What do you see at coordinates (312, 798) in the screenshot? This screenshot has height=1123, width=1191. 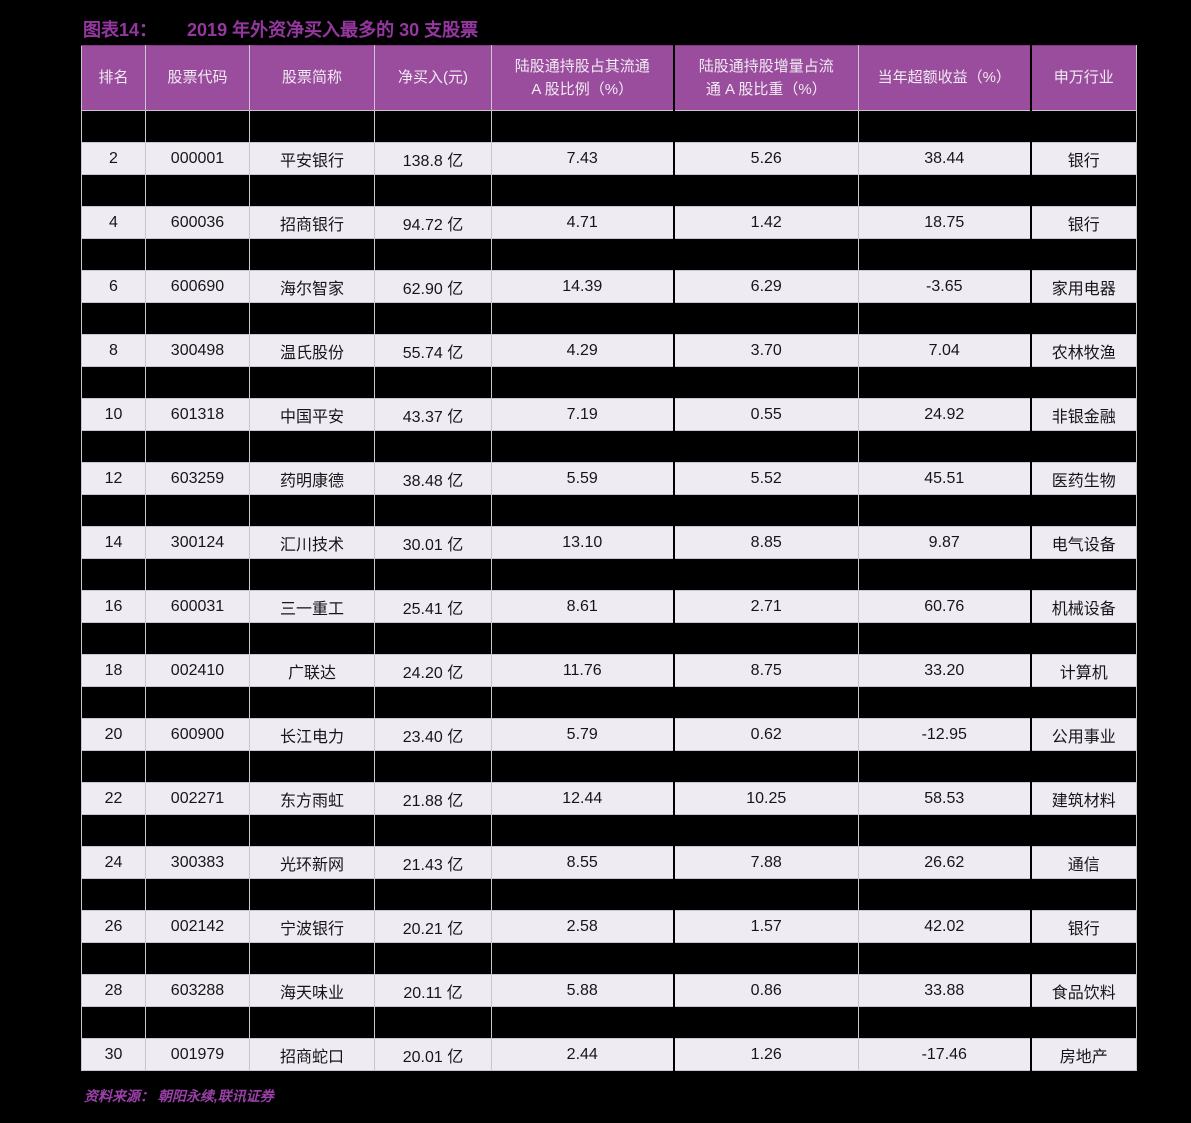 I see `cell-name: 东方雨虹` at bounding box center [312, 798].